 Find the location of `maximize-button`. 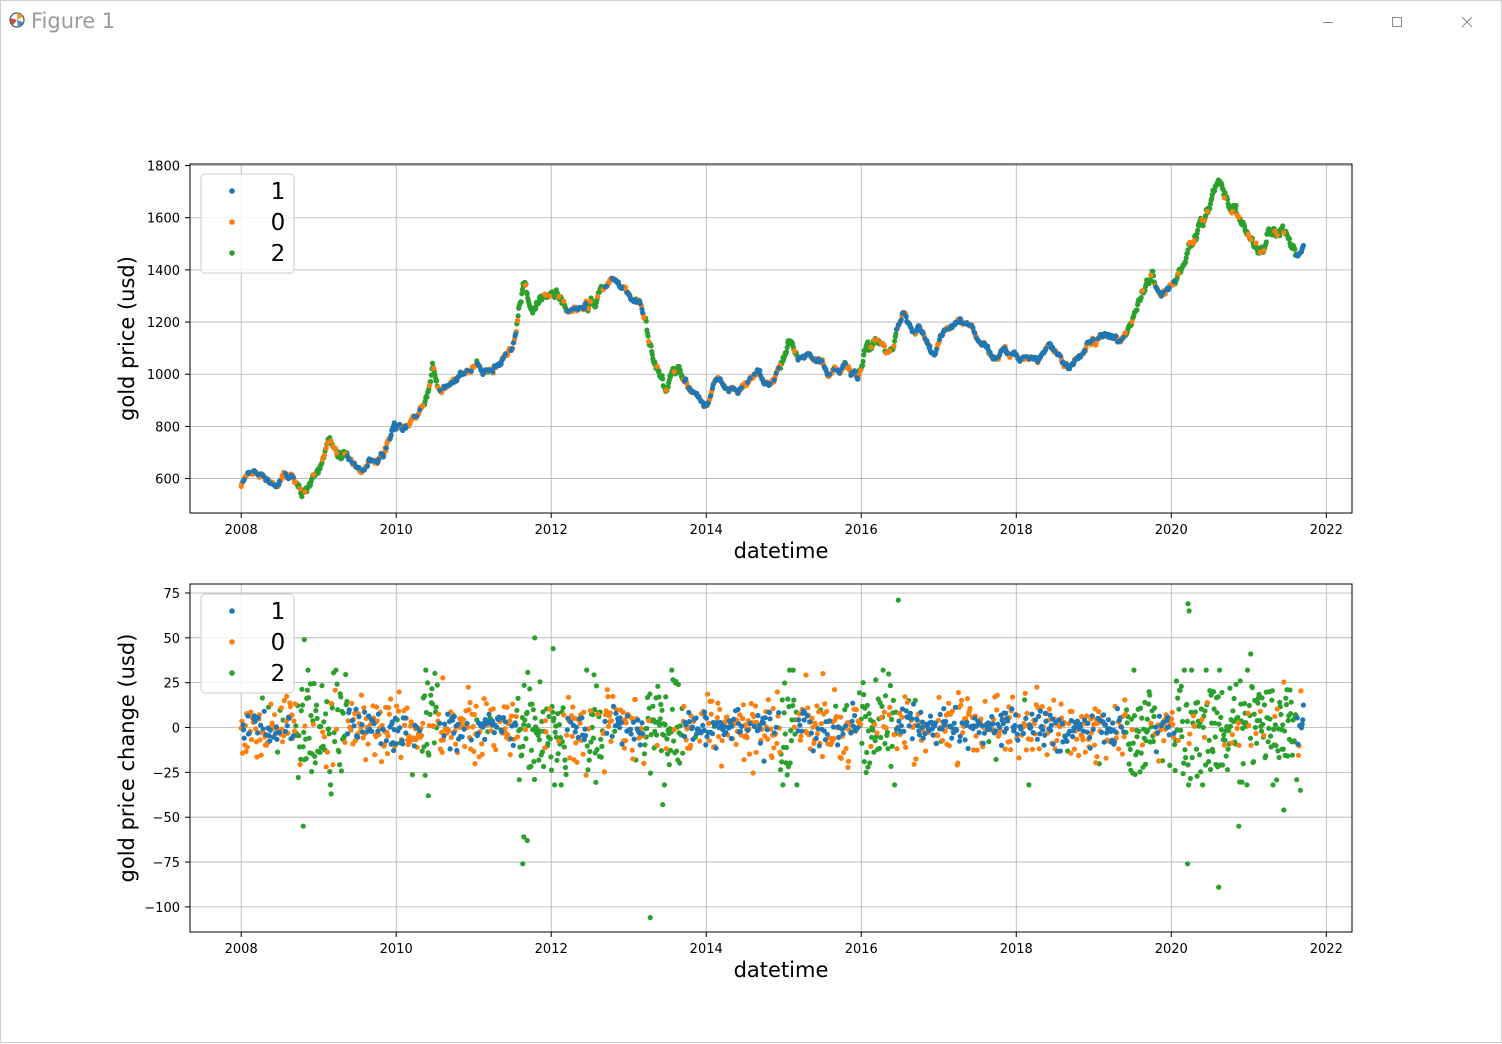

maximize-button is located at coordinates (1397, 22).